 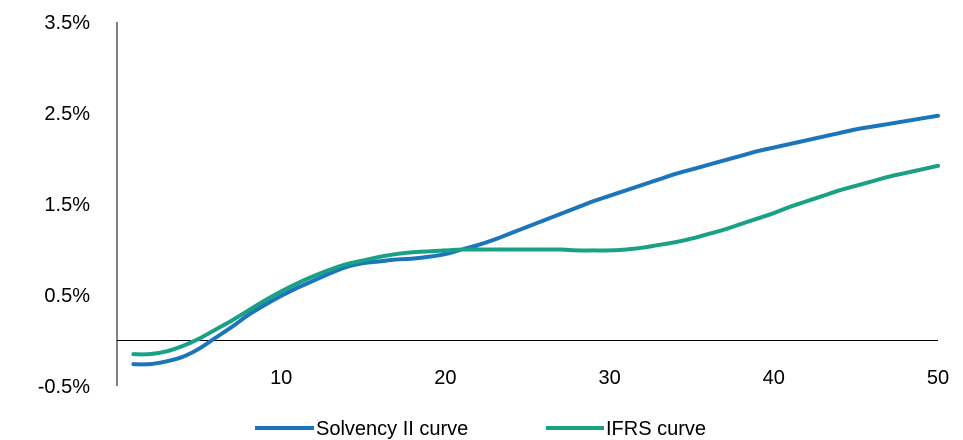 I want to click on legend: Solvency II curve IFRS curve, so click(x=480, y=429).